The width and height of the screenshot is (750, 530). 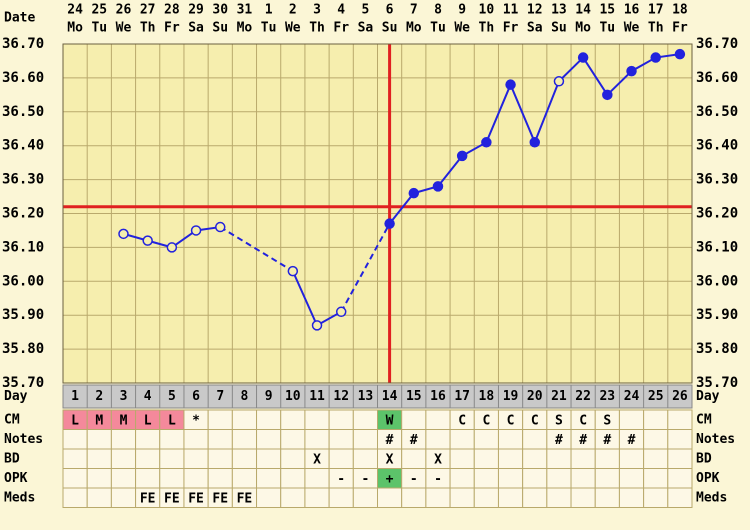 What do you see at coordinates (583, 10) in the screenshot?
I see `date-label: 14` at bounding box center [583, 10].